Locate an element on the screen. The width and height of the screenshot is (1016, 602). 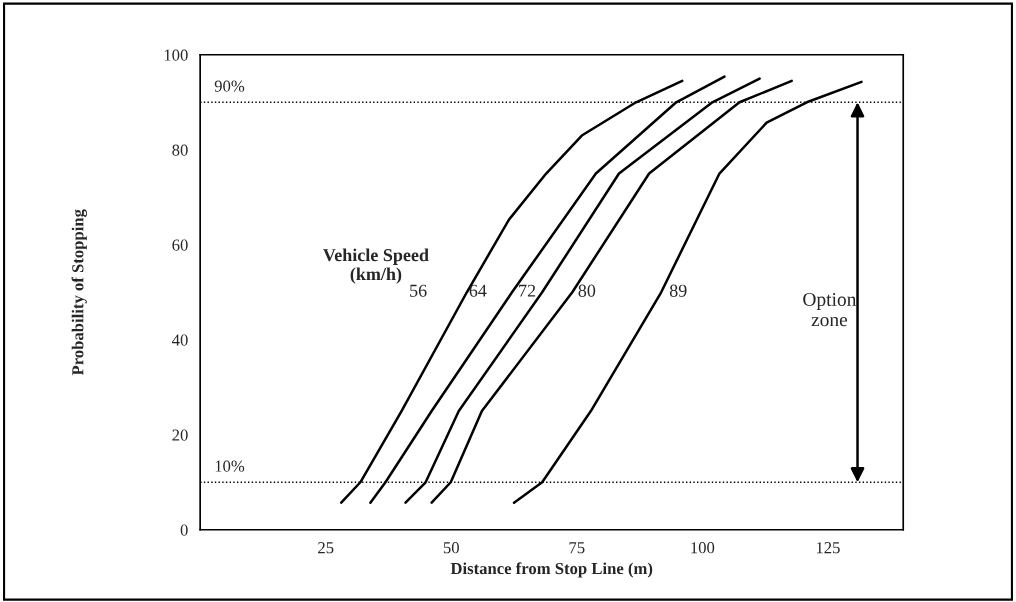
x-tick-label: 75 is located at coordinates (577, 548).